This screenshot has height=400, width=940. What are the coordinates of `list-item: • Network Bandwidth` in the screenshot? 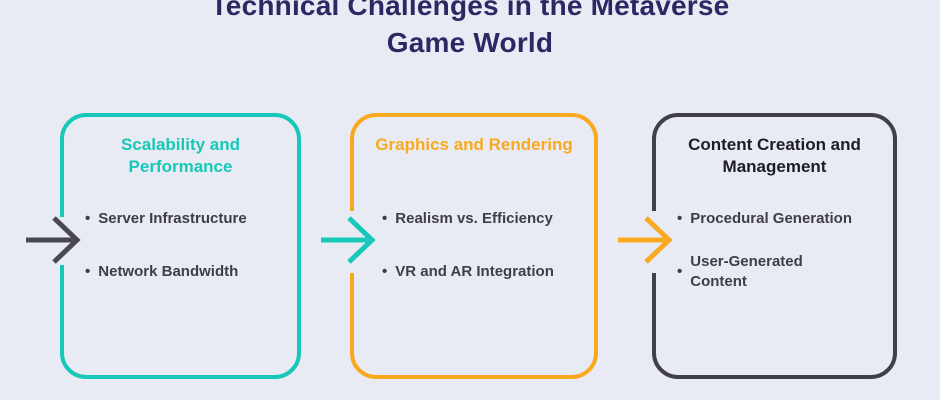 It's located at (187, 272).